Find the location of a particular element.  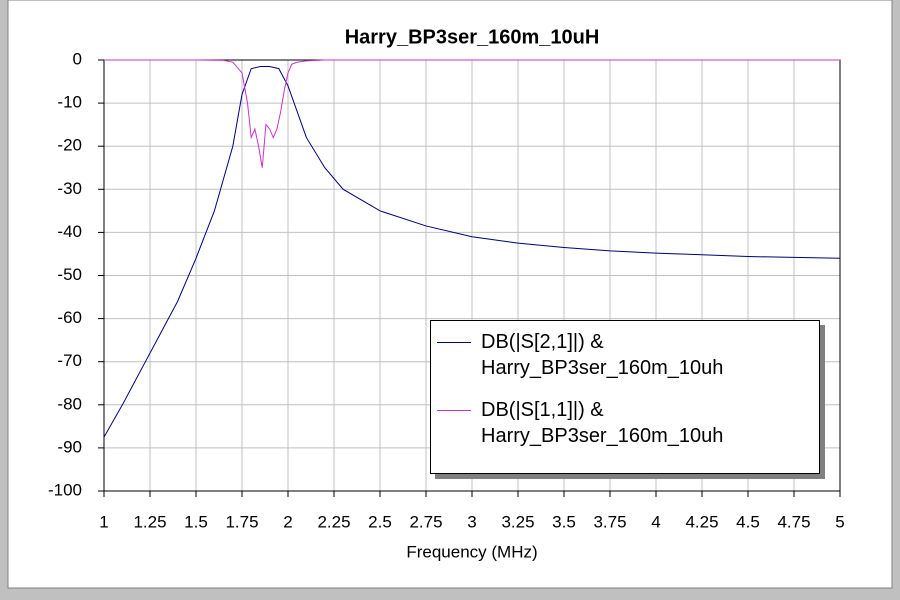

y-tick-label: -90 is located at coordinates (69, 446).